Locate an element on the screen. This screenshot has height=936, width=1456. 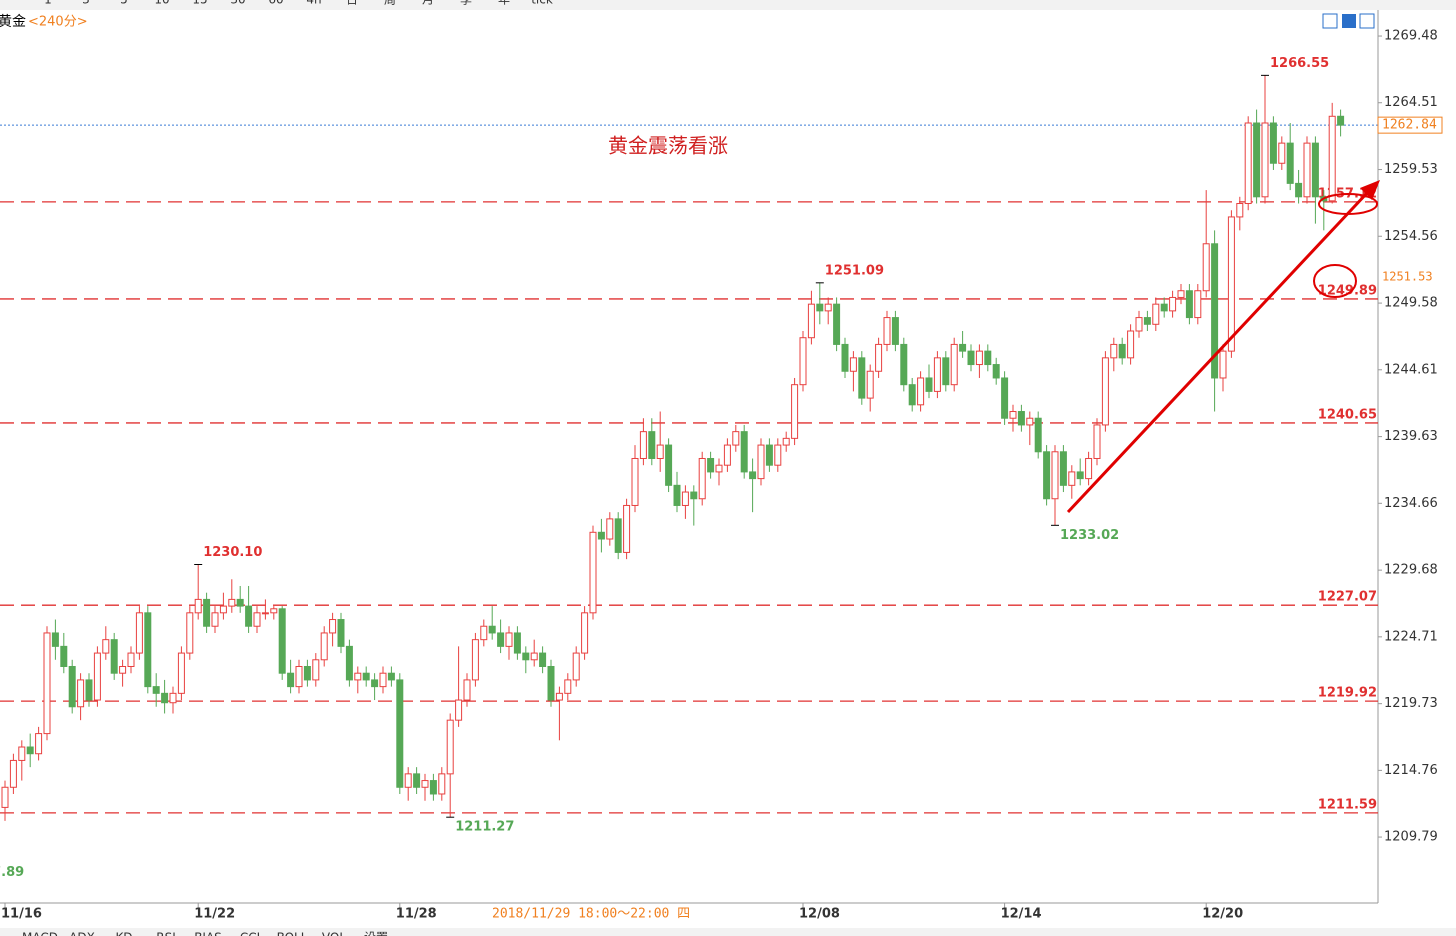
toolbar-button: 日 is located at coordinates (352, 3).